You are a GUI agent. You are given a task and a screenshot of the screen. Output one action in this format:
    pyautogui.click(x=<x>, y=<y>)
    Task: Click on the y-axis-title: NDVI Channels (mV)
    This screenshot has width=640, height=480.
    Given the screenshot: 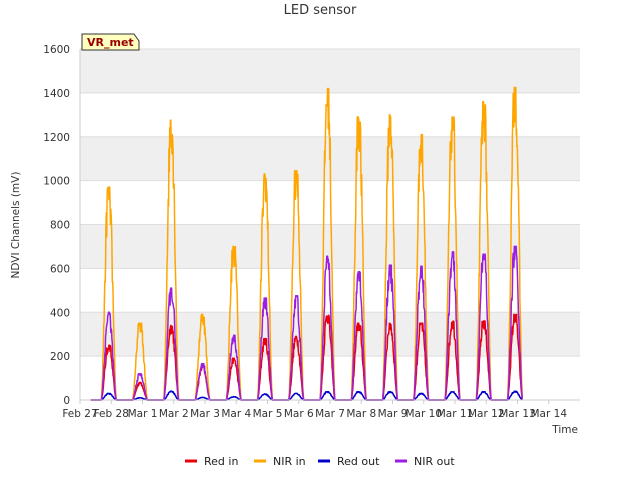 What is the action you would take?
    pyautogui.click(x=16, y=225)
    